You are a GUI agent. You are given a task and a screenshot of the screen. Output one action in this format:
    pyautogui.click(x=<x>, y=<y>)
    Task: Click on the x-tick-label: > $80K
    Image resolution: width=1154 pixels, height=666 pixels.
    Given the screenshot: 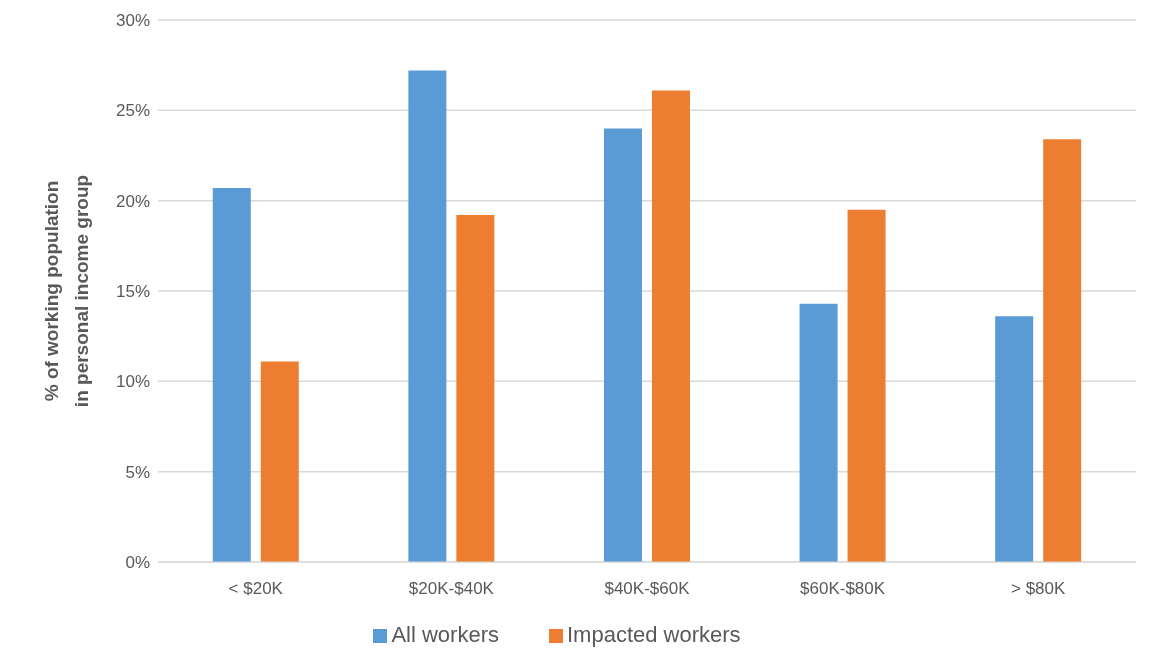 What is the action you would take?
    pyautogui.click(x=1039, y=589)
    